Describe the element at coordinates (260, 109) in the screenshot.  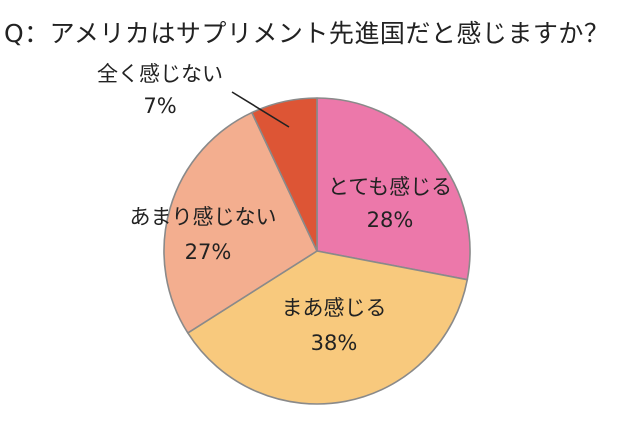
I see `leader-line` at that location.